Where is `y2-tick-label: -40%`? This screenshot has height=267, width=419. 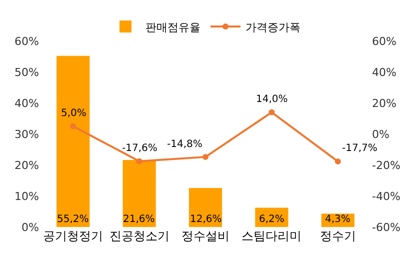 y2-tick-label: -40% is located at coordinates (386, 196).